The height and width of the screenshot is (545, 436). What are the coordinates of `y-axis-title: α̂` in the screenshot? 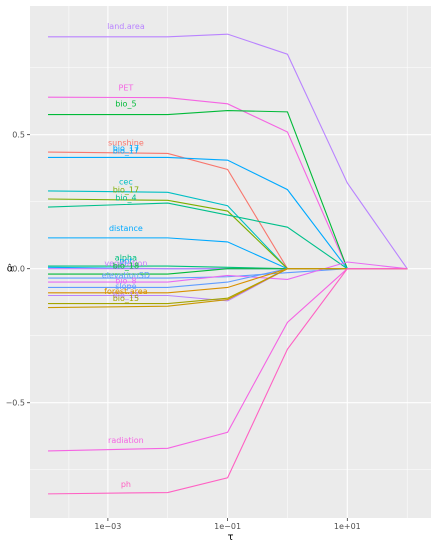 It's located at (10, 269).